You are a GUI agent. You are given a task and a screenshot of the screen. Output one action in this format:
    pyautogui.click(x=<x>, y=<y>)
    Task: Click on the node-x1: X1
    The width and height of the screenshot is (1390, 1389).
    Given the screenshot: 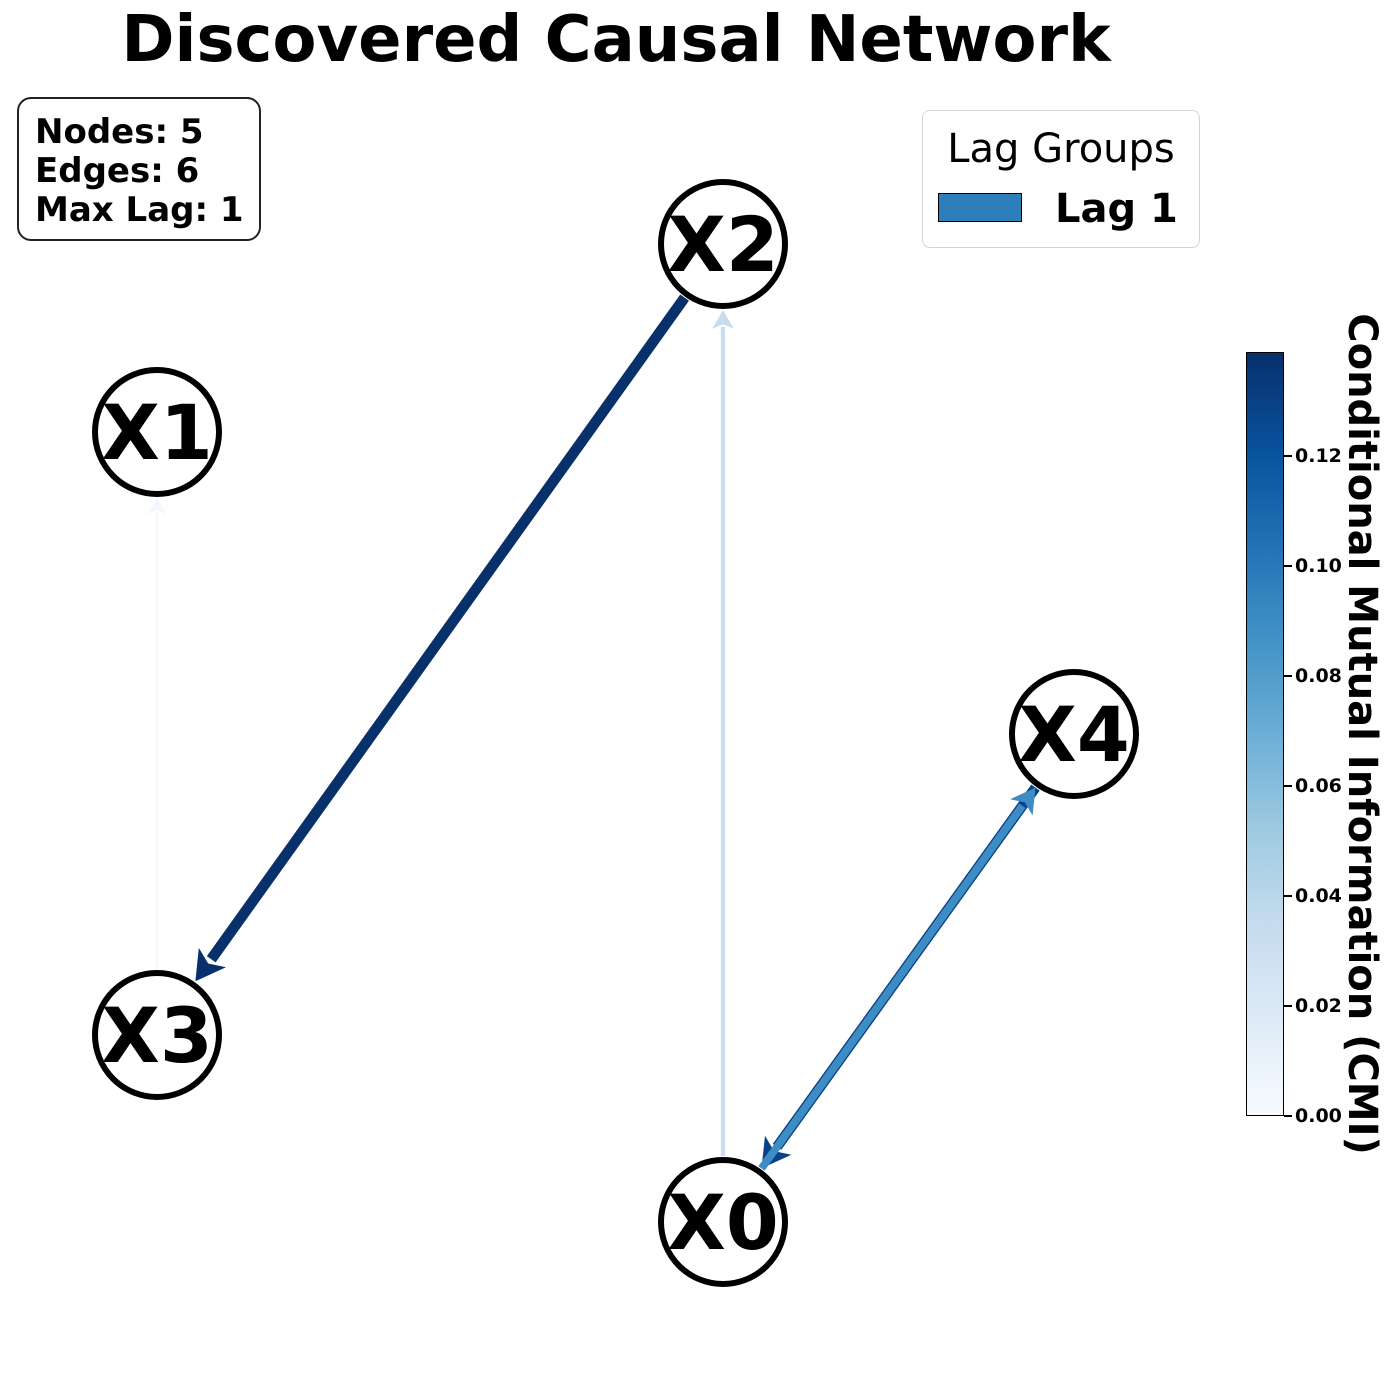 What is the action you would take?
    pyautogui.click(x=157, y=432)
    